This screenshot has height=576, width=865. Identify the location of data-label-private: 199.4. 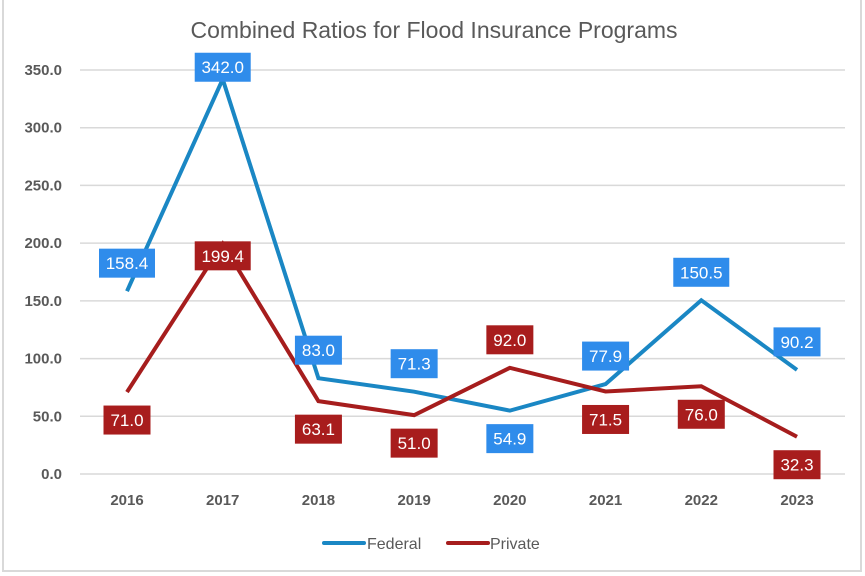
(222, 256).